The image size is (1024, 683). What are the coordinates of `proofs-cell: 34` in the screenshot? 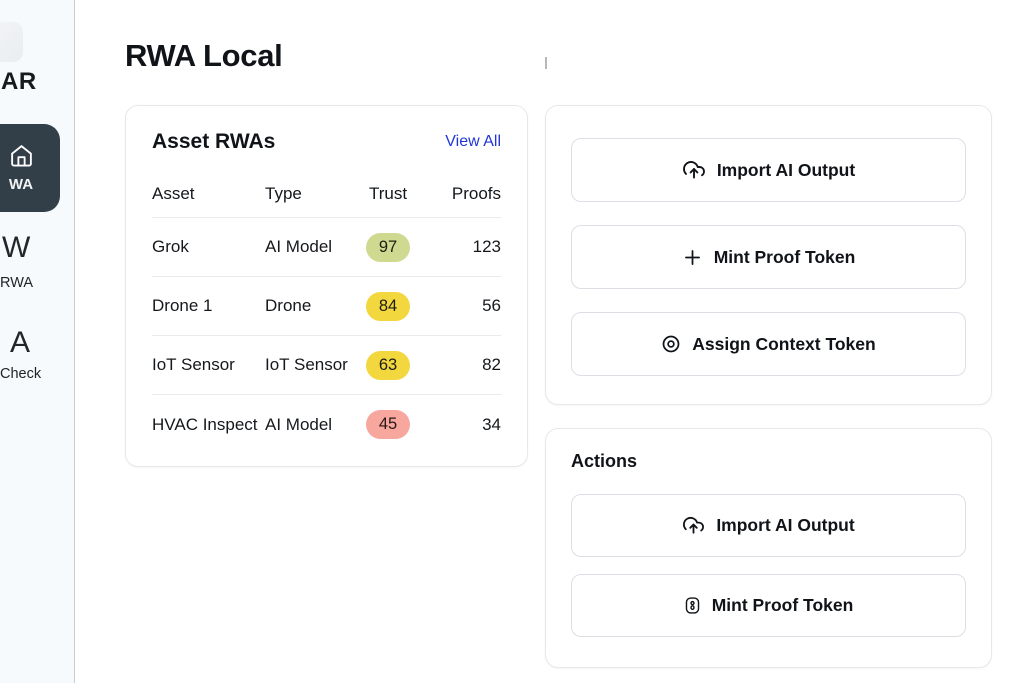 It's located at (491, 424).